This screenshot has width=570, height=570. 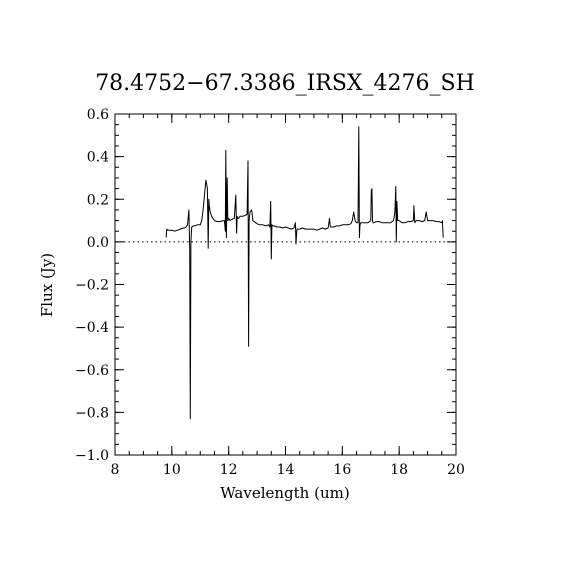 I want to click on y-tick-label: 0.2, so click(x=98, y=200).